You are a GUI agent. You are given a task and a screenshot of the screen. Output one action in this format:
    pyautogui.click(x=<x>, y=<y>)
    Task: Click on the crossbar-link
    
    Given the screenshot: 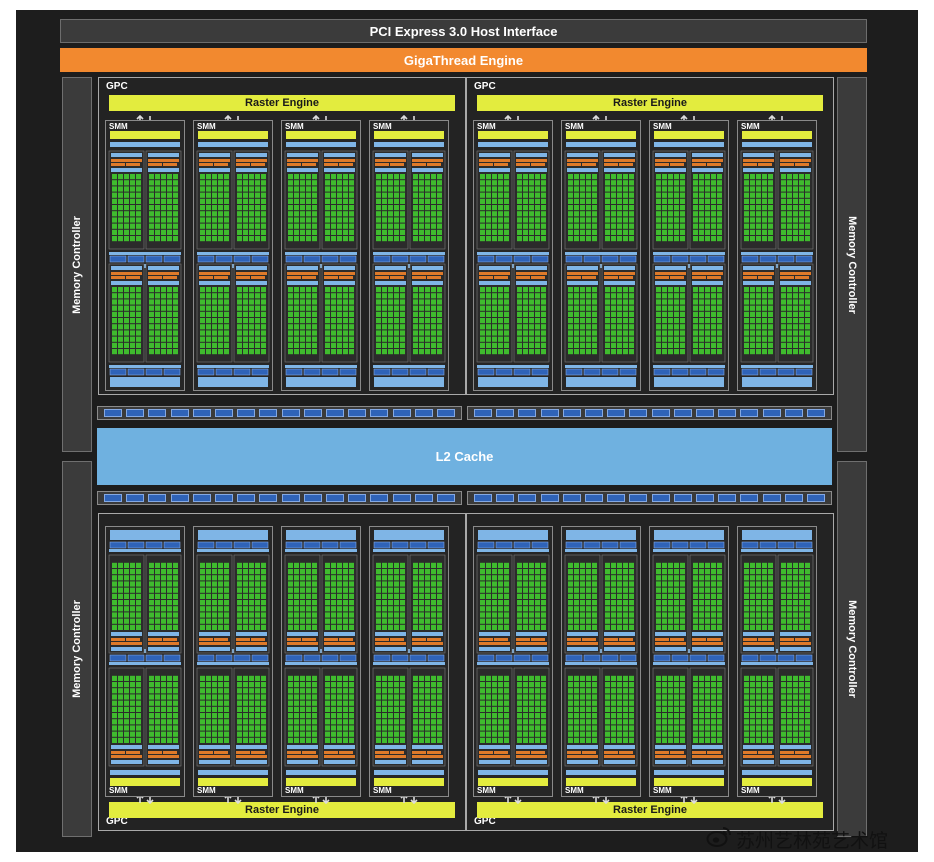 What is the action you would take?
    pyautogui.click(x=401, y=498)
    